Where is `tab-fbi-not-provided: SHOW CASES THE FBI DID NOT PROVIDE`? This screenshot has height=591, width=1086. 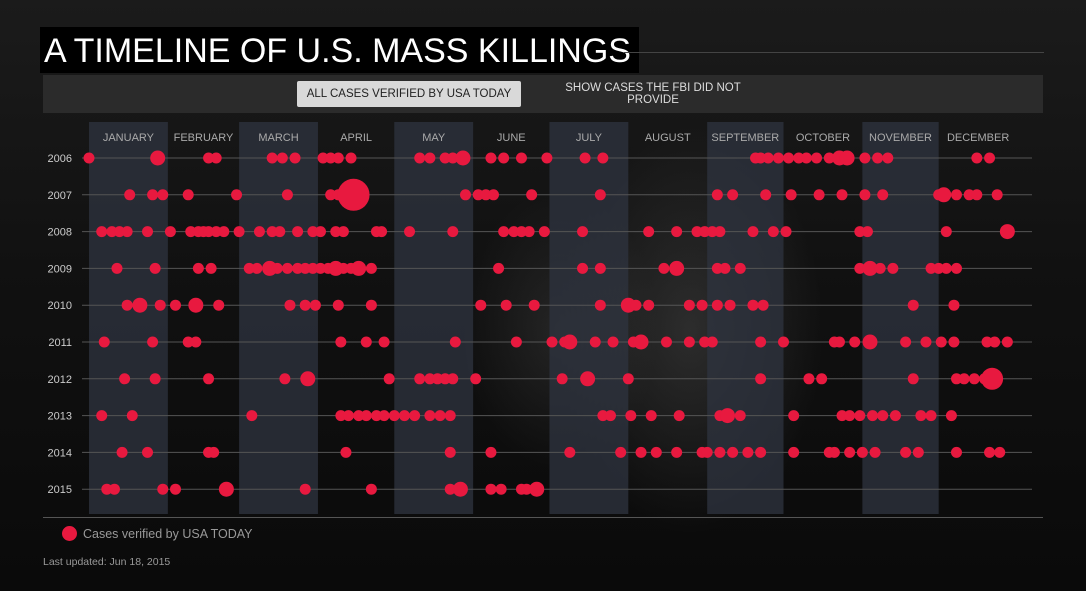
tab-fbi-not-provided: SHOW CASES THE FBI DID NOT PROVIDE is located at coordinates (653, 94).